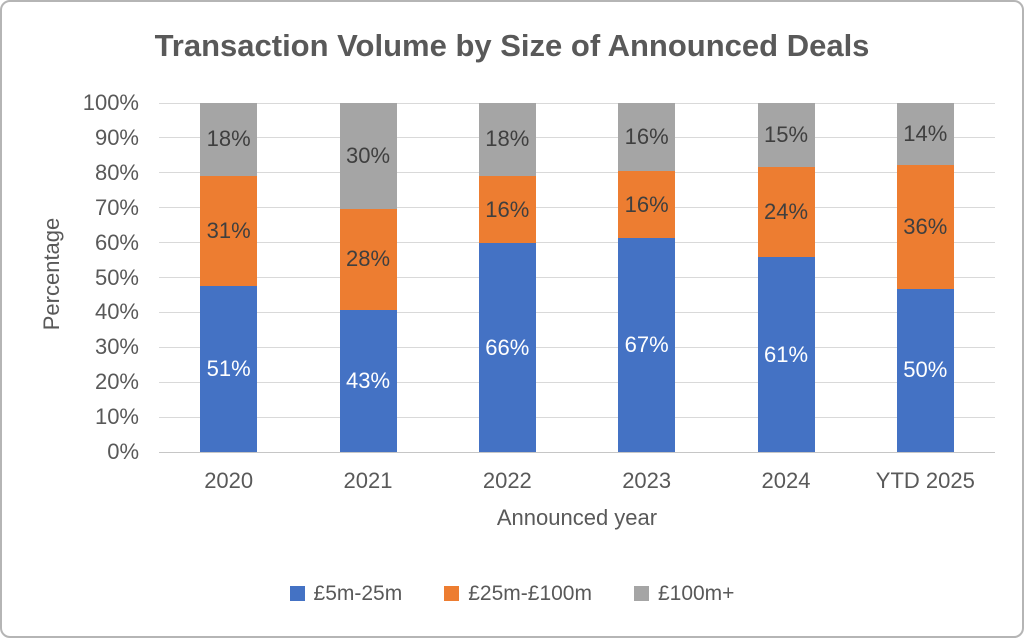  Describe the element at coordinates (358, 593) in the screenshot. I see `legend-label: £5m-25m` at that location.